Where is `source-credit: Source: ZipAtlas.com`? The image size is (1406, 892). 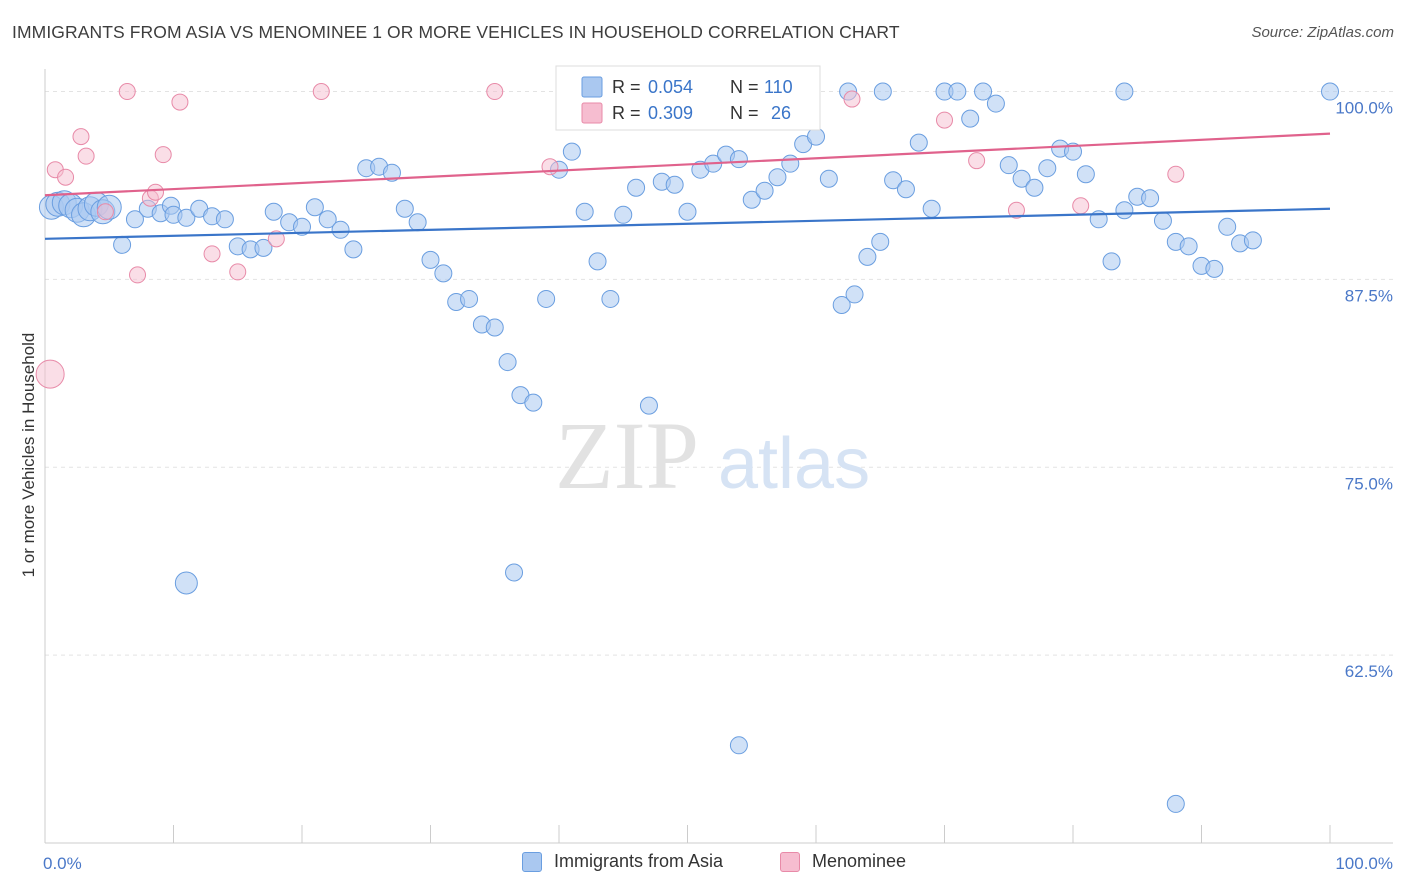 source-credit: Source: ZipAtlas.com is located at coordinates (1322, 32).